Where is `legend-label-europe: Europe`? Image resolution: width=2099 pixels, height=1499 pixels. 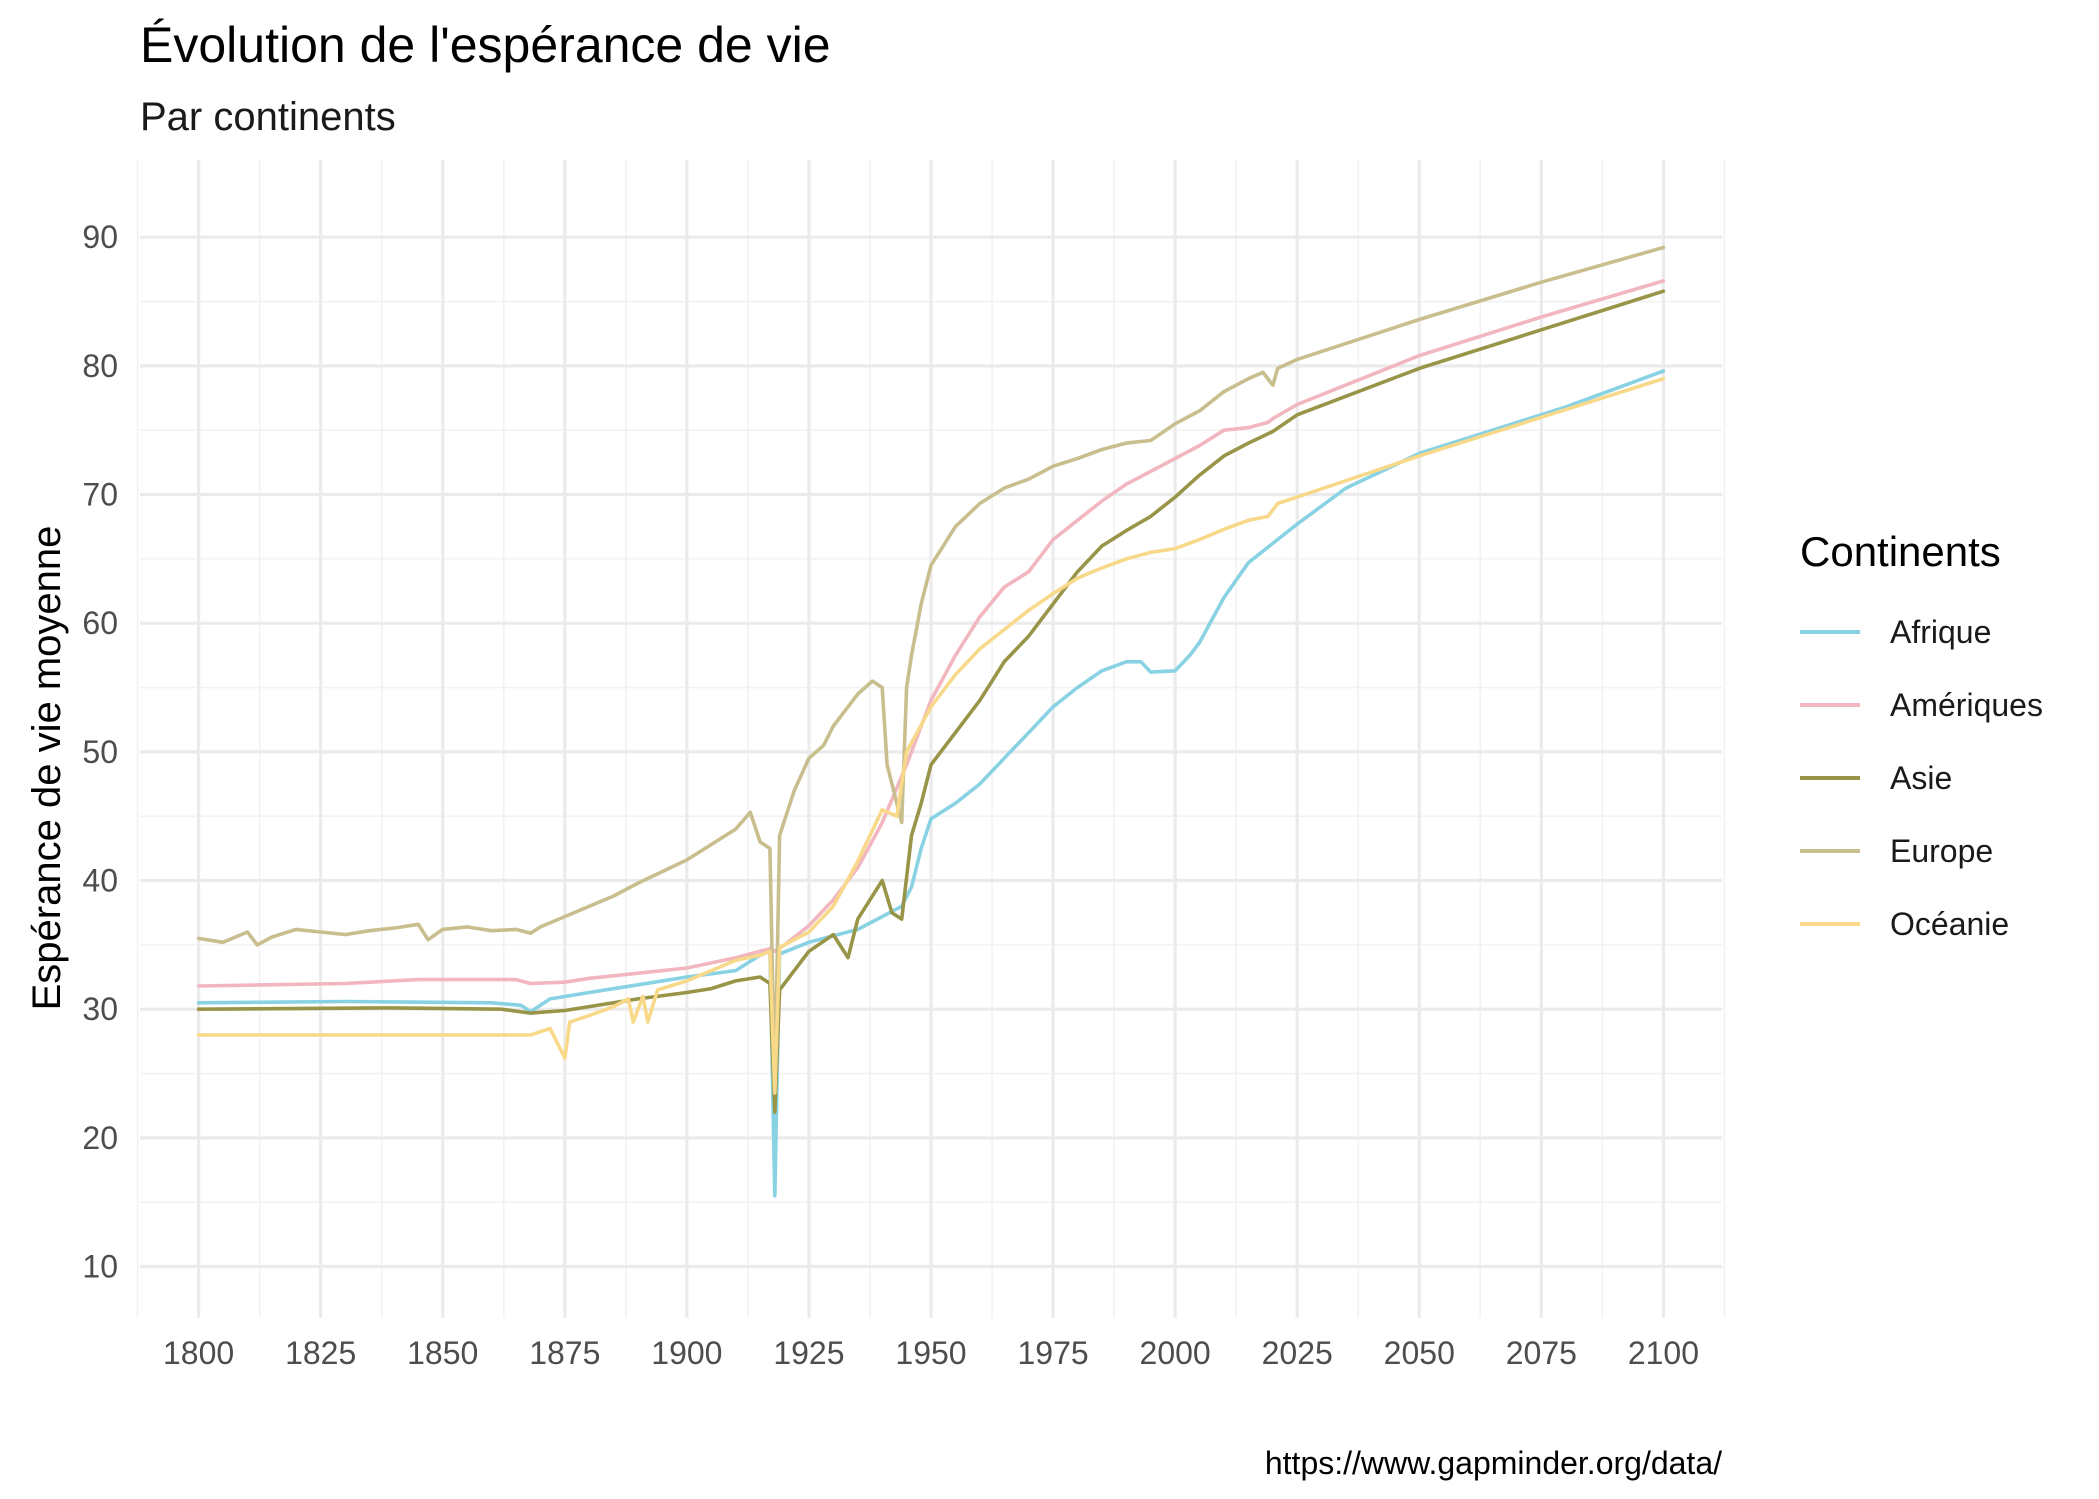
legend-label-europe: Europe is located at coordinates (1941, 851).